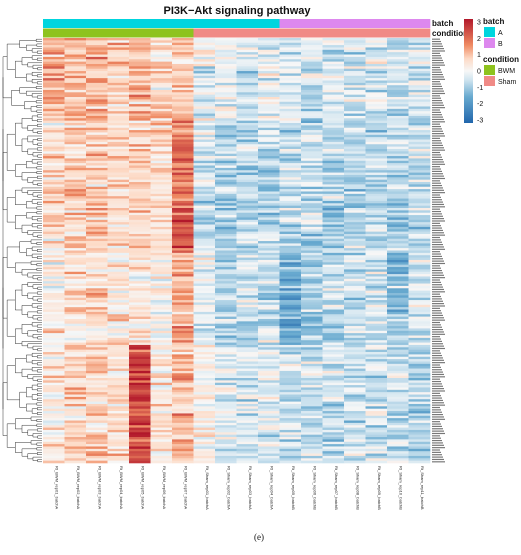 Image resolution: width=521 pixels, height=555 pixels. I want to click on batch-annotation-cell, so click(204, 23).